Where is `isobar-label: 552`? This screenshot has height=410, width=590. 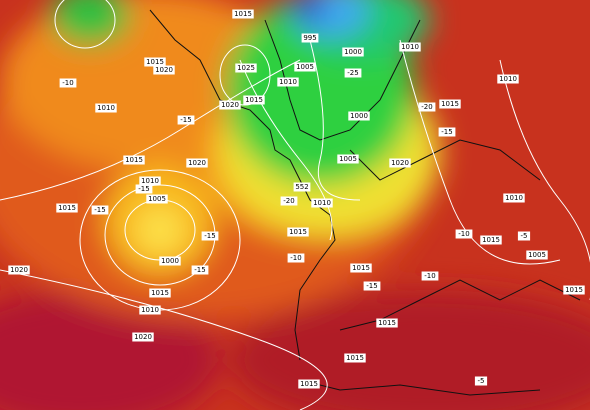 isobar-label: 552 is located at coordinates (301, 187).